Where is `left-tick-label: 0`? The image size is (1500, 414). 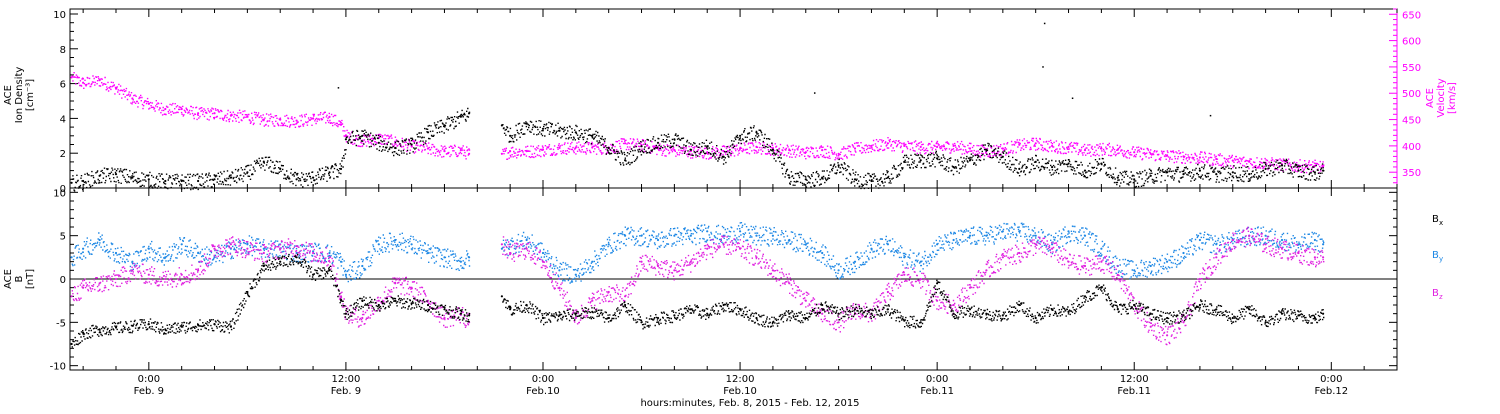 left-tick-label: 0 is located at coordinates (63, 189).